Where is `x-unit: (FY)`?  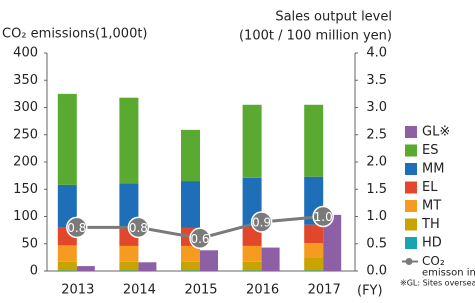 x-unit: (FY) is located at coordinates (370, 291).